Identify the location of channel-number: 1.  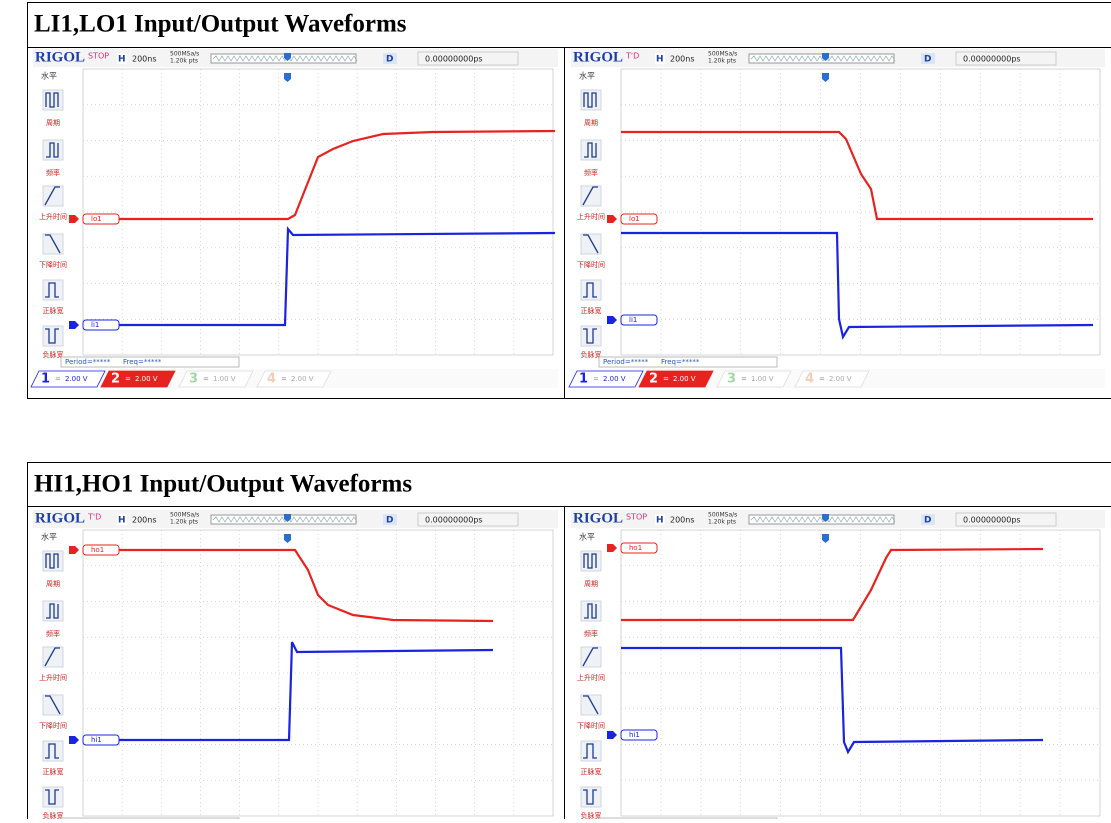
(45, 379).